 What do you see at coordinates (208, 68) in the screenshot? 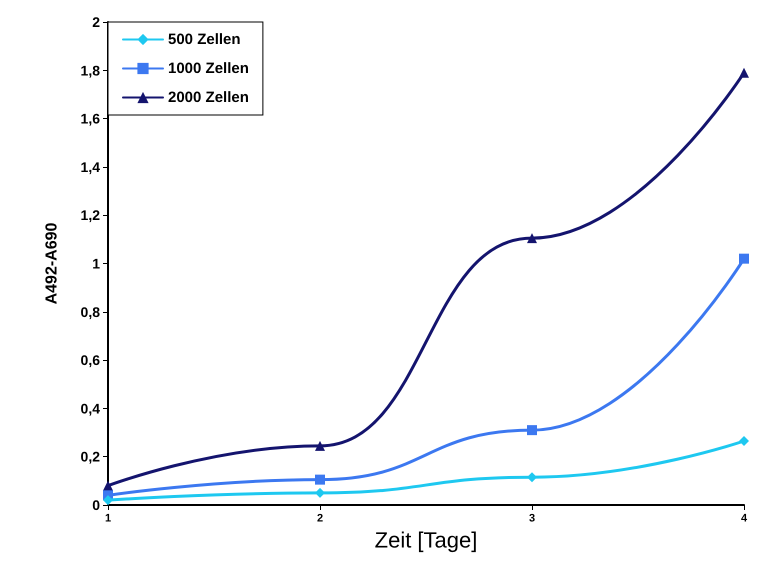
I see `legend-label: 1000 Zellen` at bounding box center [208, 68].